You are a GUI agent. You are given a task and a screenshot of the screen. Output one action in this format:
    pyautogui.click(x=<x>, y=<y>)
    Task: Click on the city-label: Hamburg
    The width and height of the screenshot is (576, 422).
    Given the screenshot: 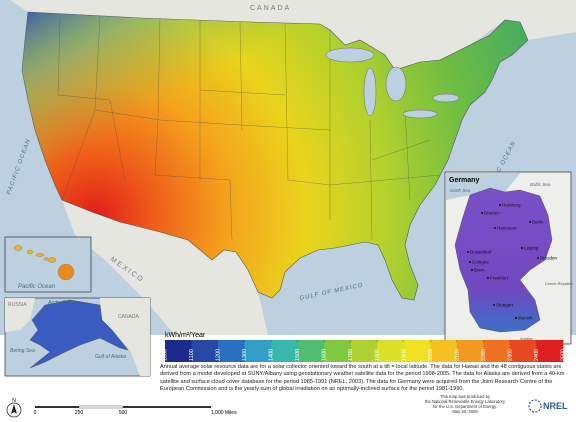 What is the action you would take?
    pyautogui.click(x=511, y=205)
    